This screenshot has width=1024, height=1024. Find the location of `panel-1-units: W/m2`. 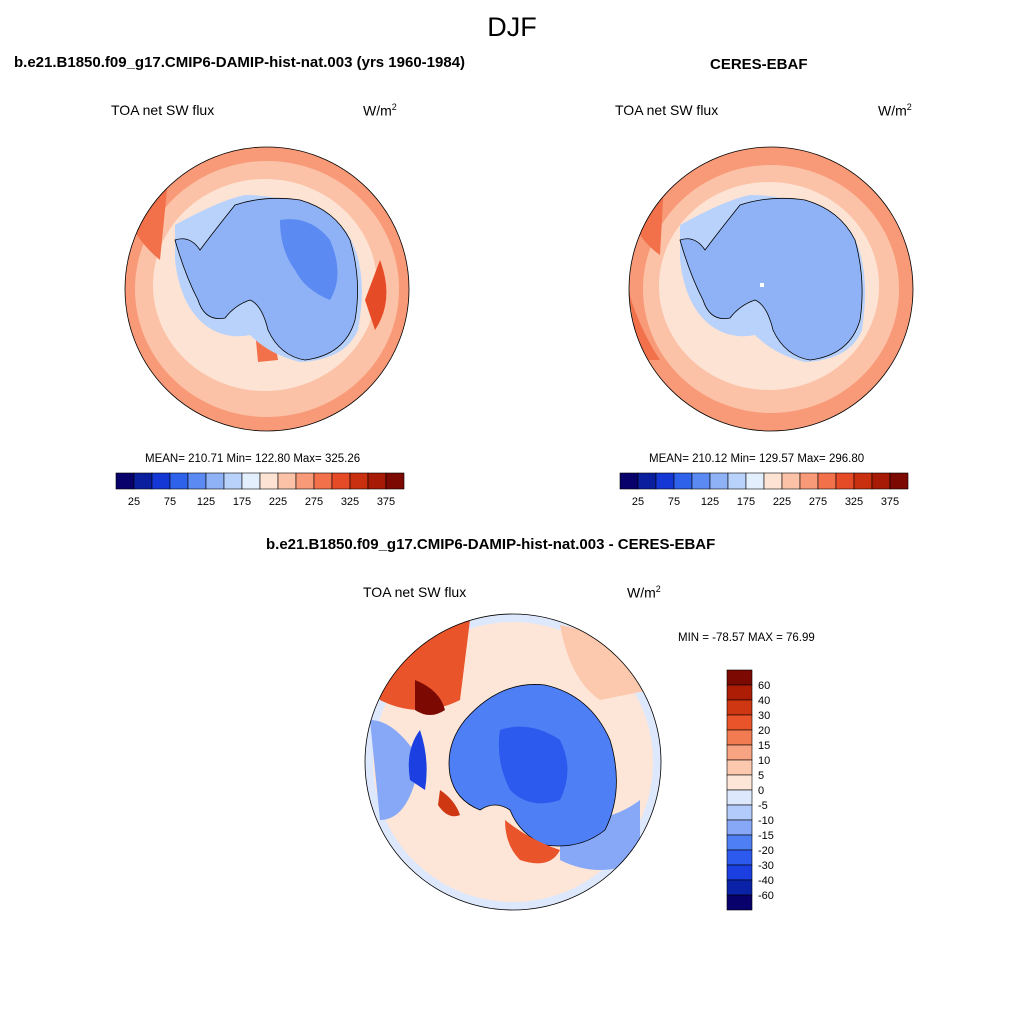

panel-1-units: W/m2 is located at coordinates (380, 110).